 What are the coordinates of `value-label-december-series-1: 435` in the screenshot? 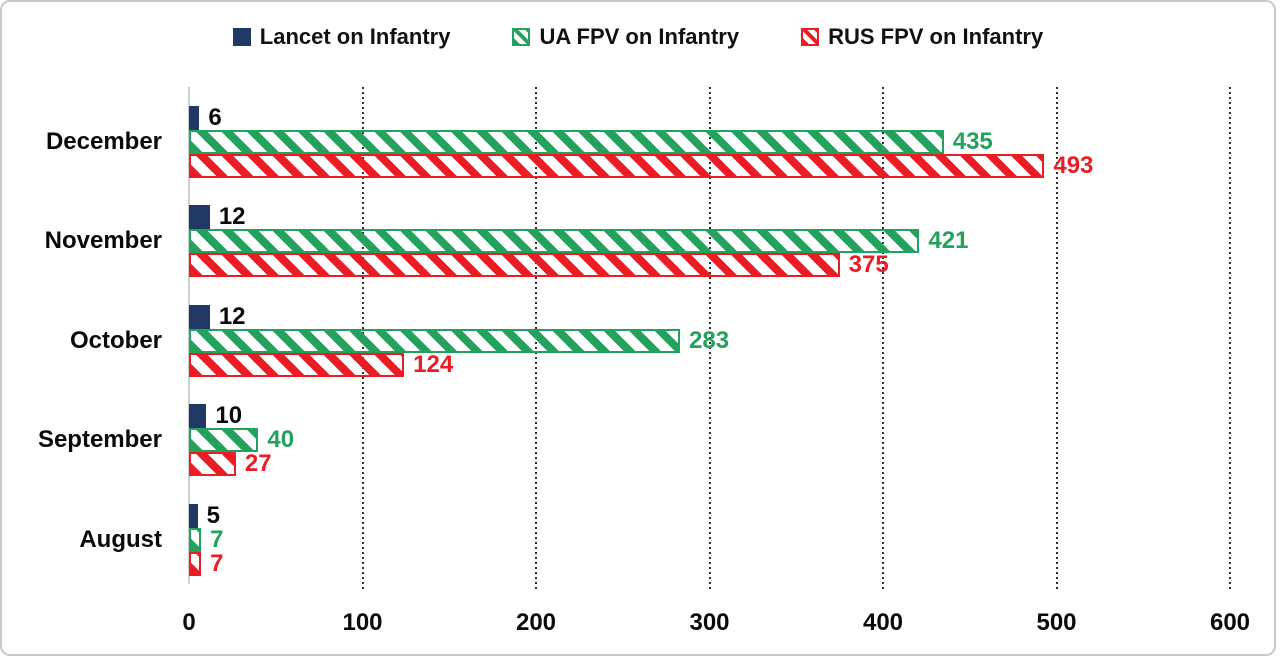 It's located at (972, 141).